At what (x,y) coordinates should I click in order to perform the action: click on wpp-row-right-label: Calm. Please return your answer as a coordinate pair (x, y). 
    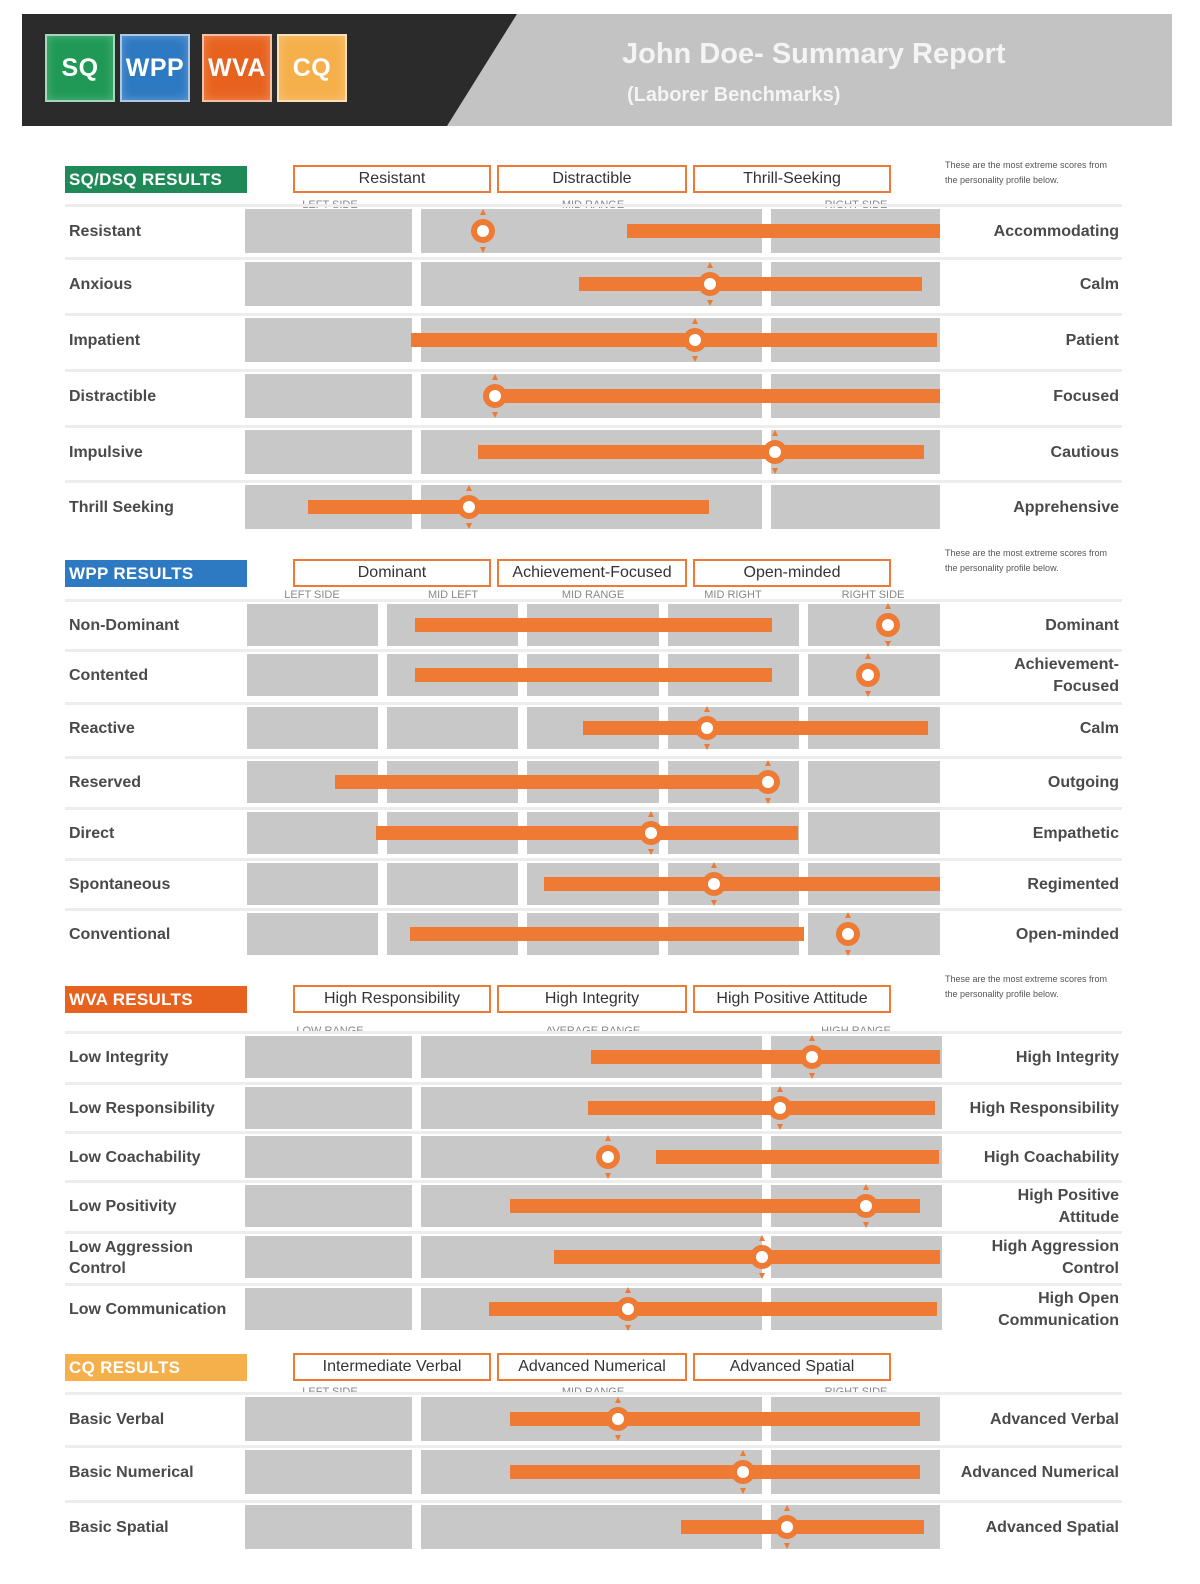
    Looking at the image, I should click on (1099, 728).